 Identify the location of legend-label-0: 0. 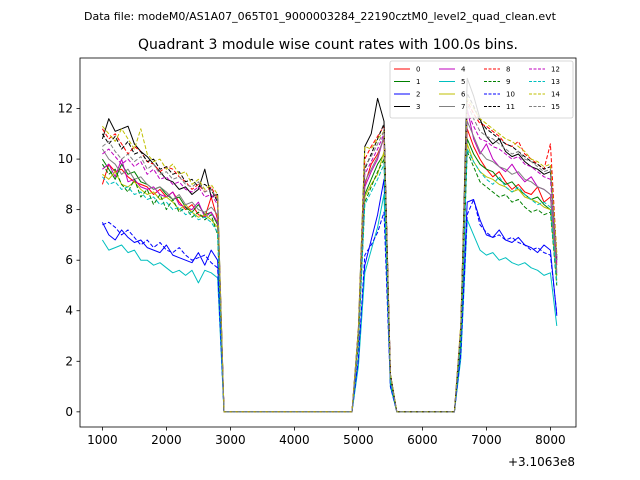
(418, 70).